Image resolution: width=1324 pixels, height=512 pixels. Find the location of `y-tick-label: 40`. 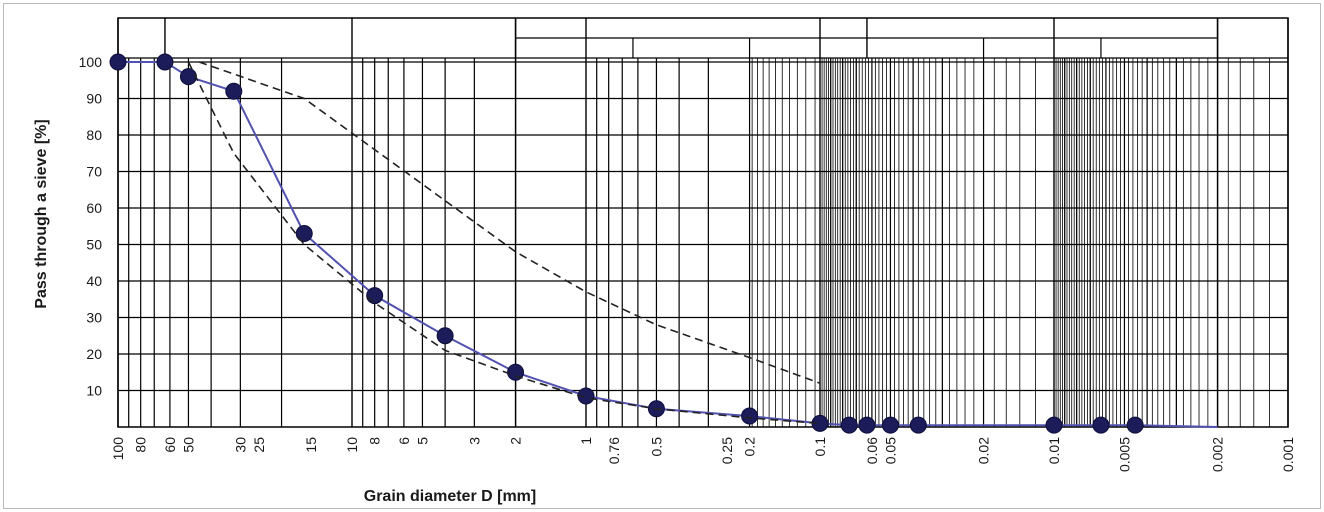

y-tick-label: 40 is located at coordinates (94, 281).